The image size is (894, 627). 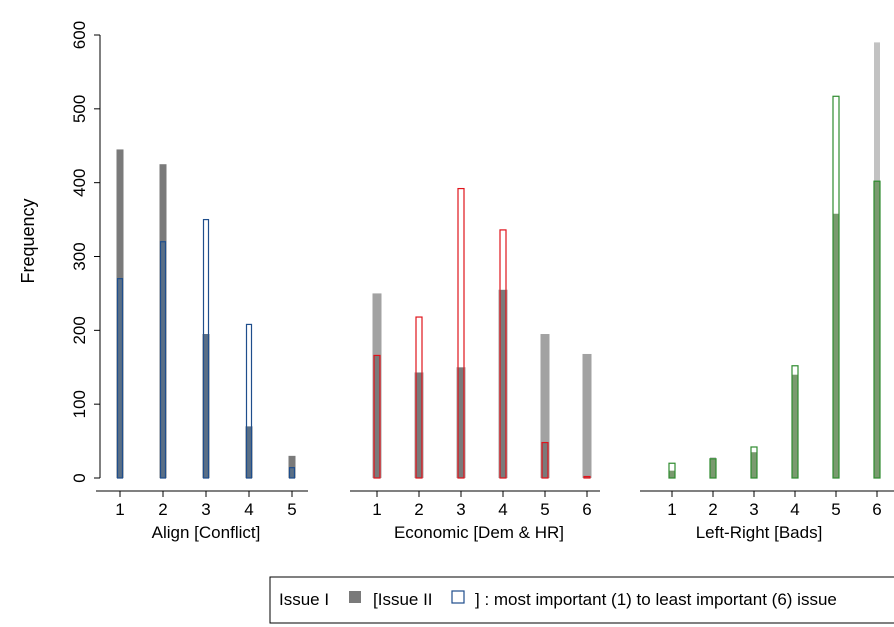 What do you see at coordinates (79, 330) in the screenshot?
I see `y-tick-label: 200` at bounding box center [79, 330].